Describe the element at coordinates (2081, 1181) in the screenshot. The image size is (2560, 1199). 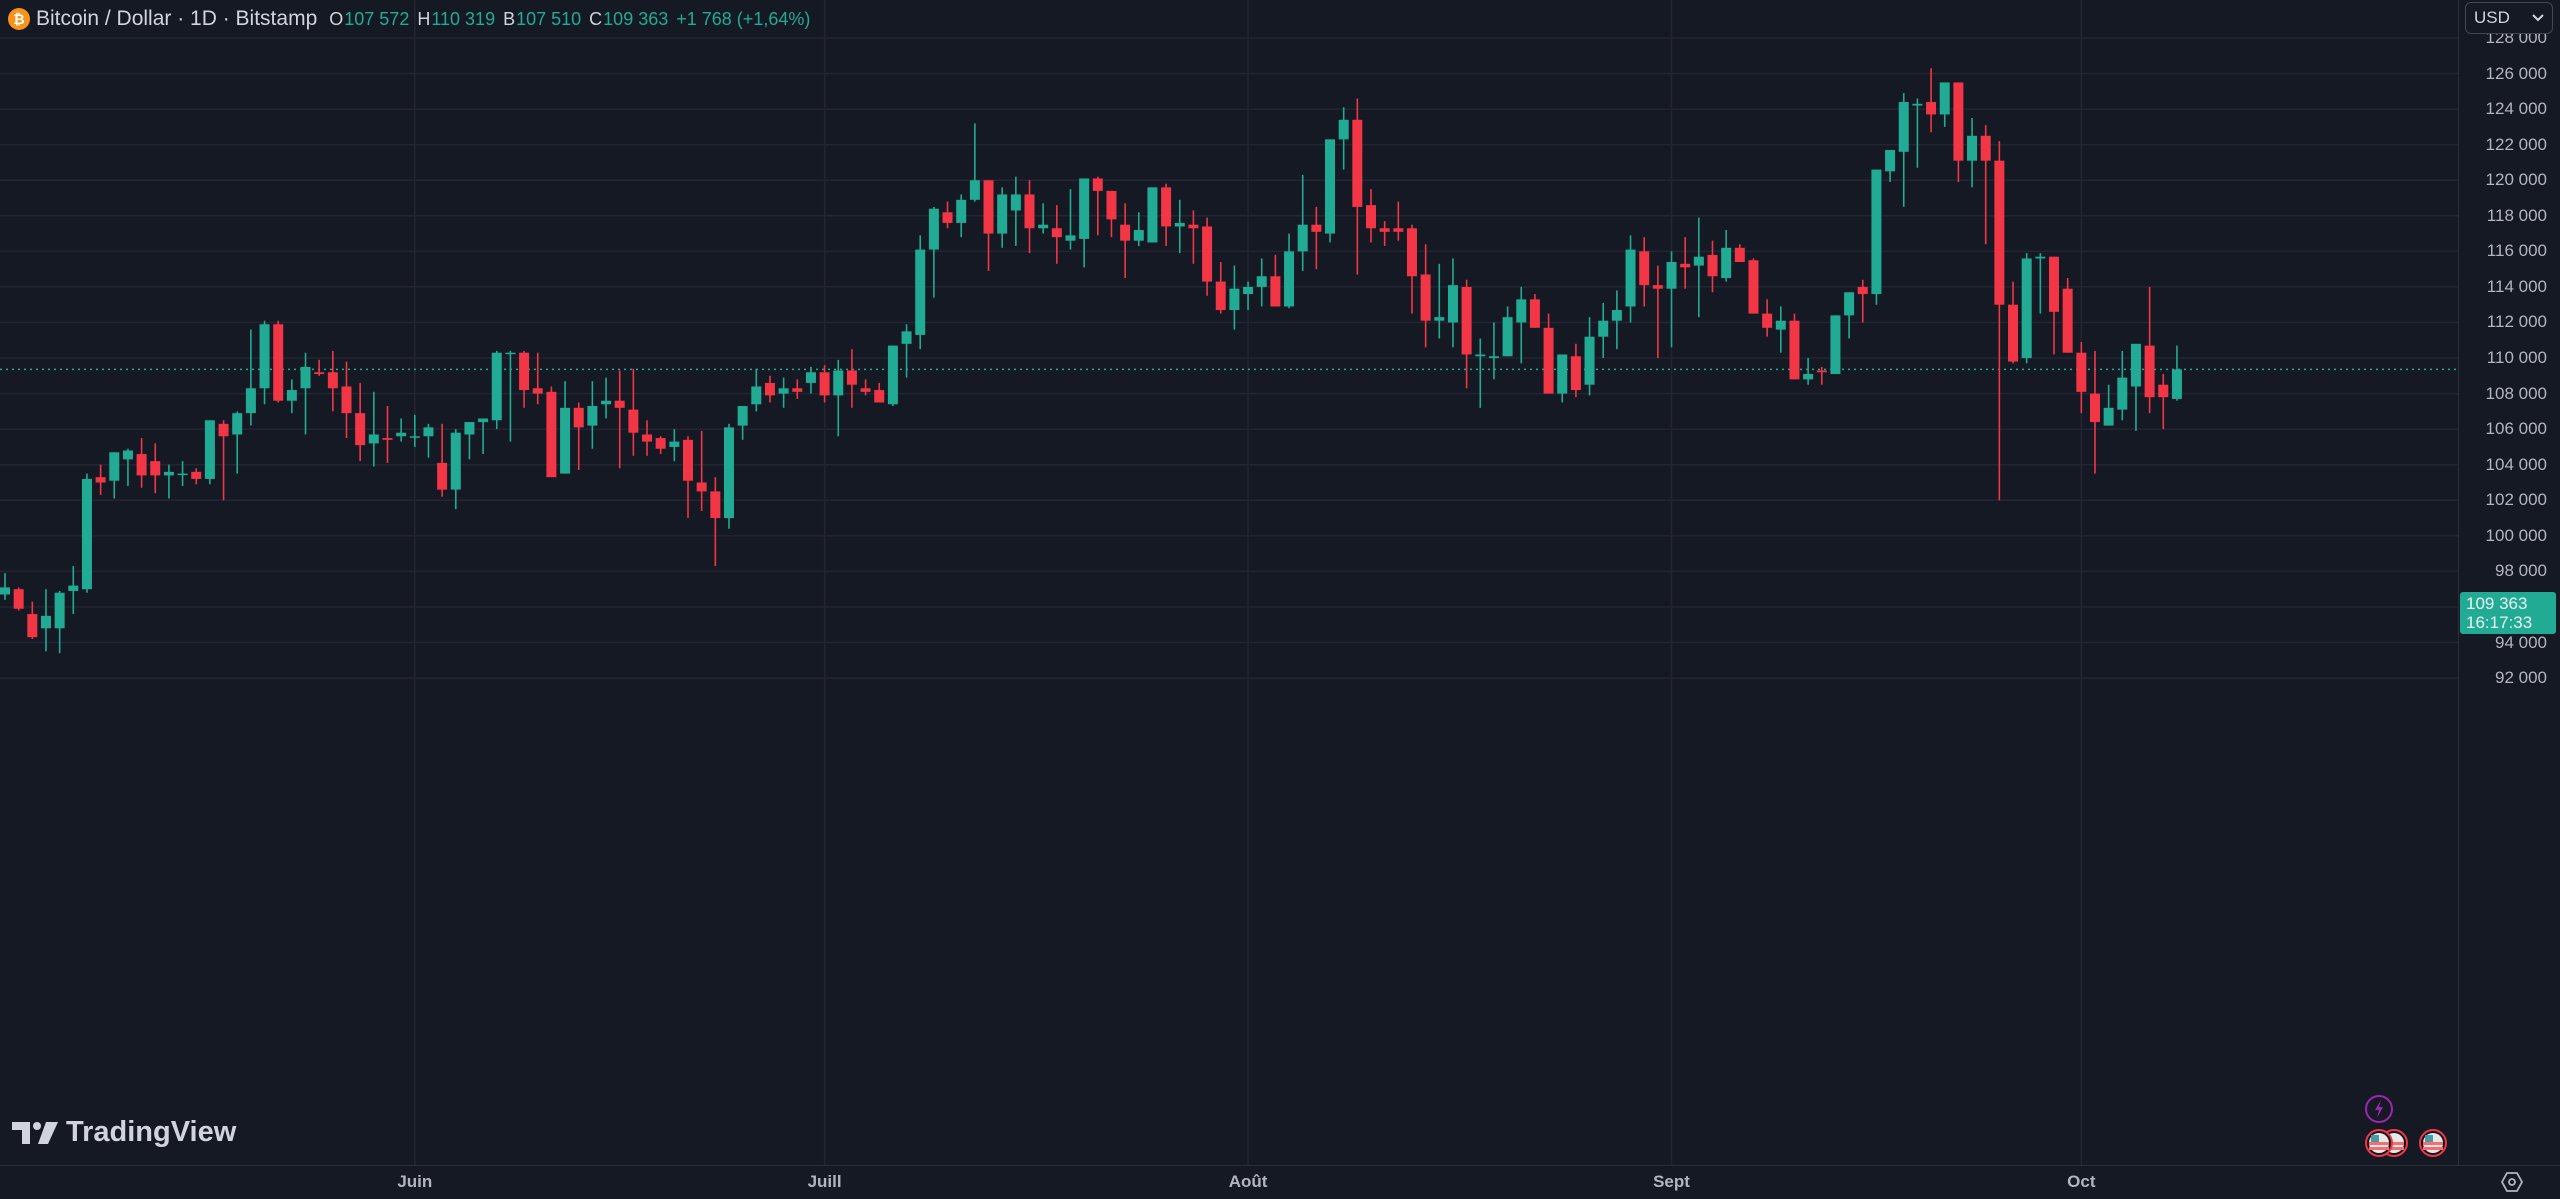
I see `time-tick-label: Oct` at that location.